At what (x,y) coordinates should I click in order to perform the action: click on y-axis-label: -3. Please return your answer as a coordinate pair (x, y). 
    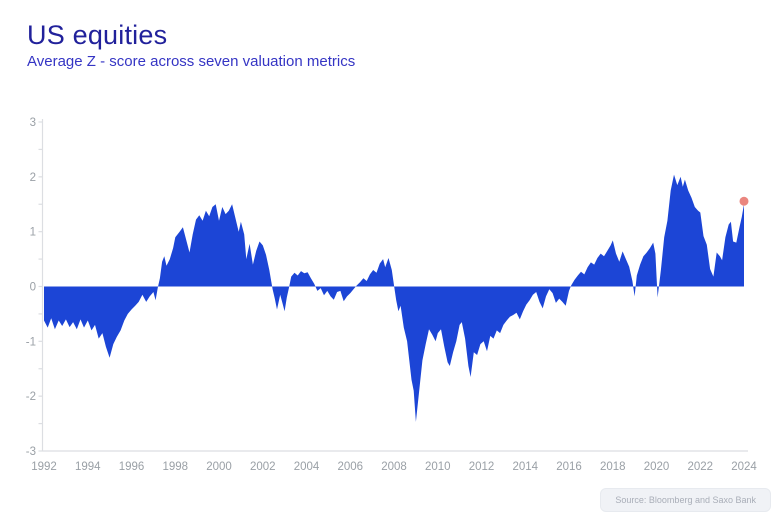
    Looking at the image, I should click on (31, 452).